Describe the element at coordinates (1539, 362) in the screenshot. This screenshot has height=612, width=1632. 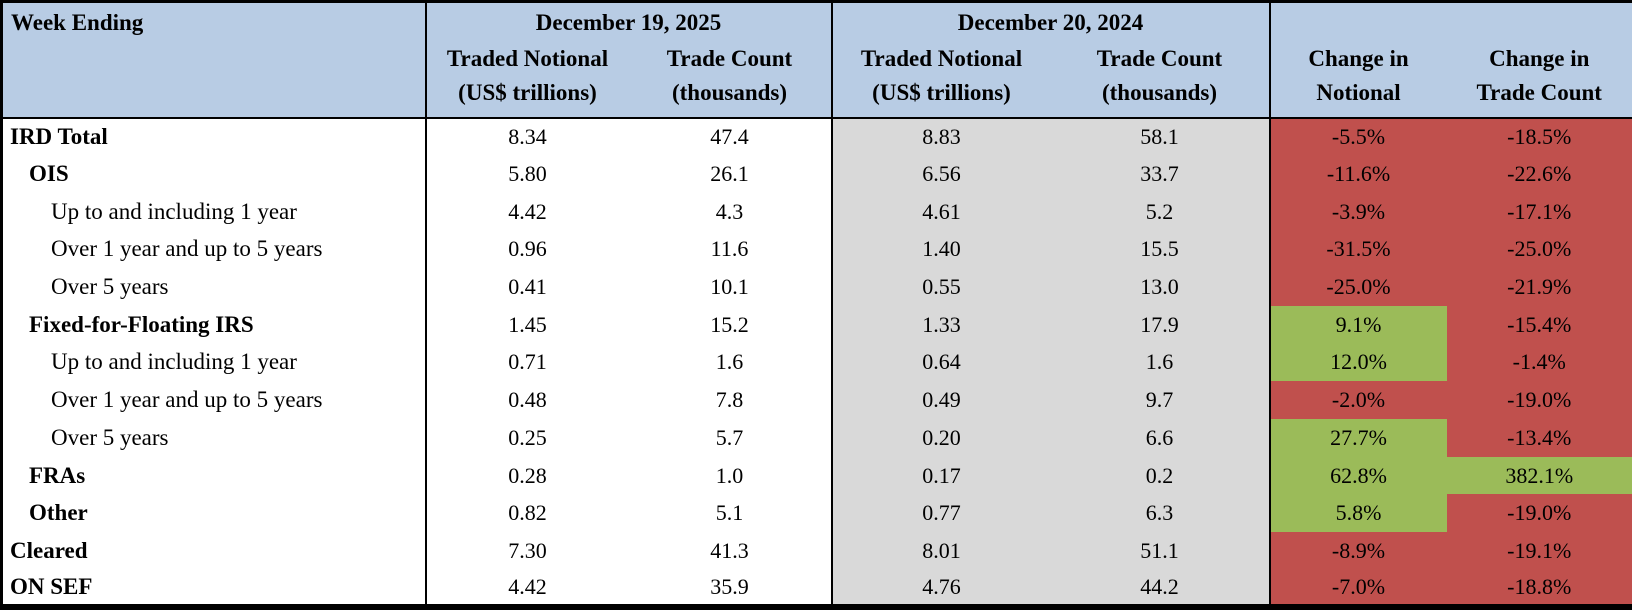
I see `change-count-cell: -1.4%` at that location.